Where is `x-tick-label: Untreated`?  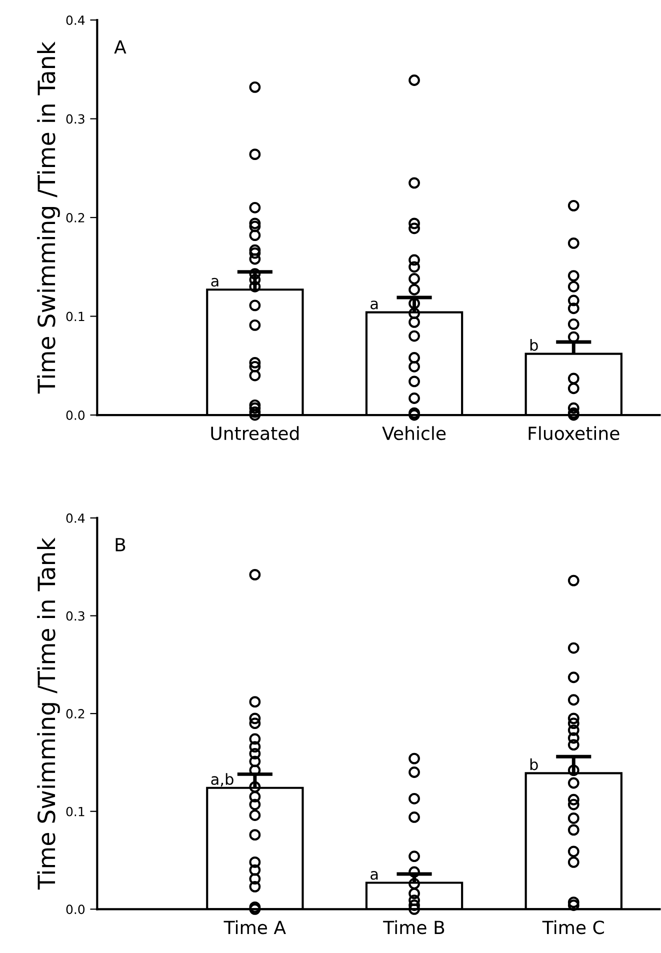
x-tick-label: Untreated is located at coordinates (255, 433).